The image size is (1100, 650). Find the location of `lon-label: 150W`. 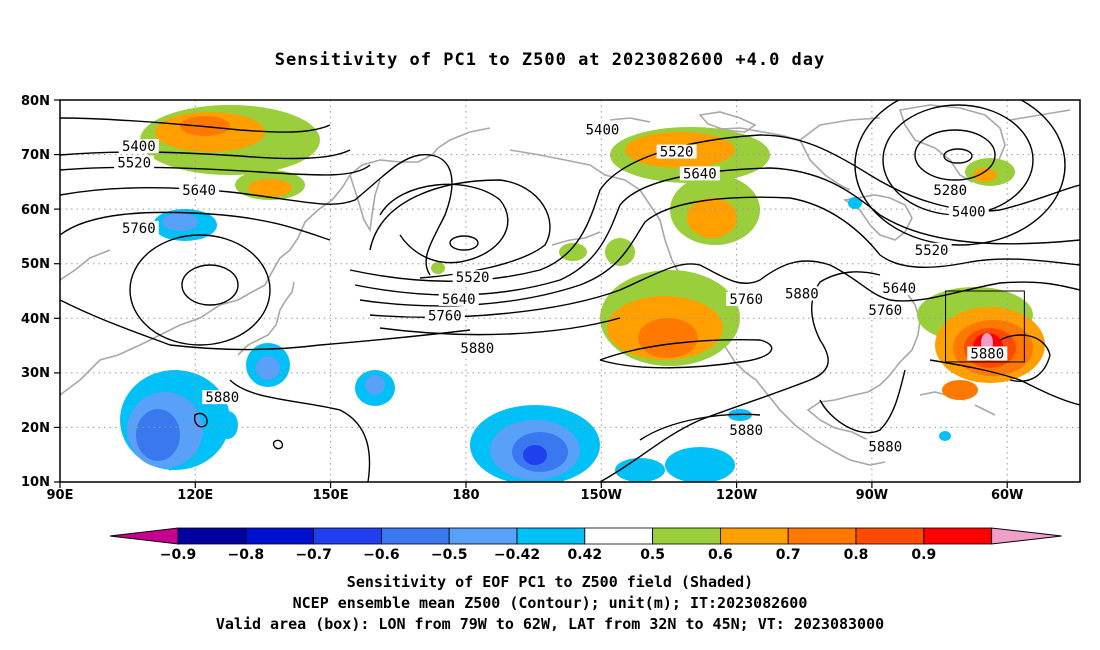

lon-label: 150W is located at coordinates (601, 495).